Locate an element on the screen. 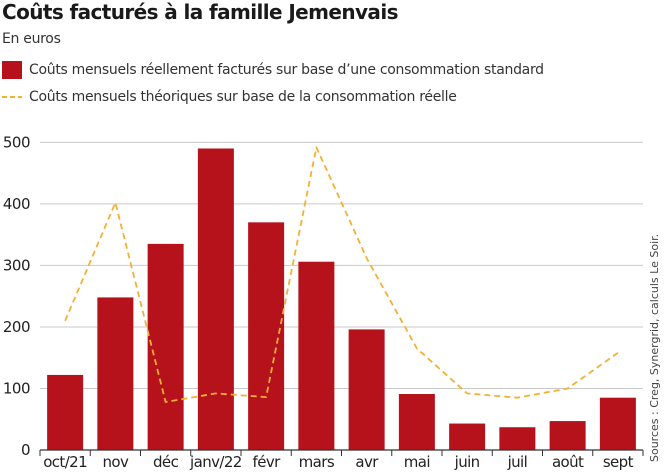 This screenshot has height=472, width=664. x-tick-label: déc is located at coordinates (166, 462).